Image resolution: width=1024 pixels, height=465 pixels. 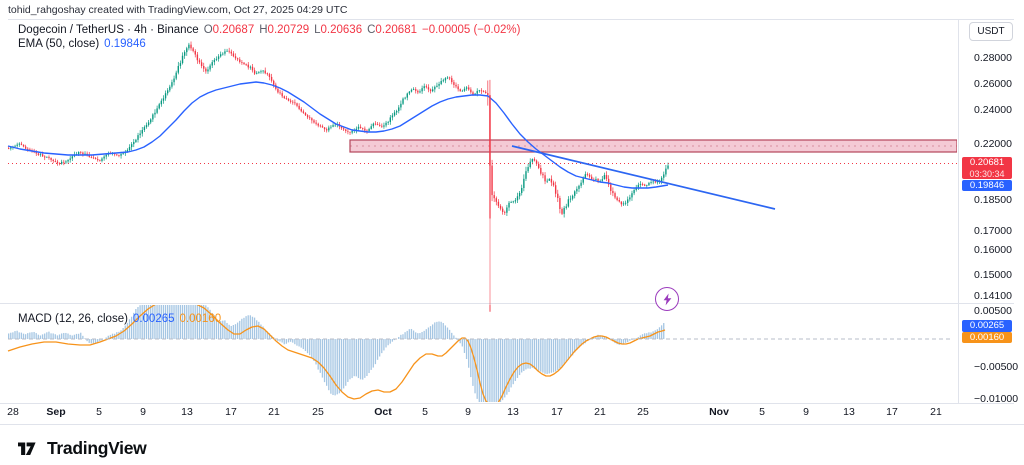 What do you see at coordinates (987, 337) in the screenshot?
I see `macd-signal-badge: 0.00160` at bounding box center [987, 337].